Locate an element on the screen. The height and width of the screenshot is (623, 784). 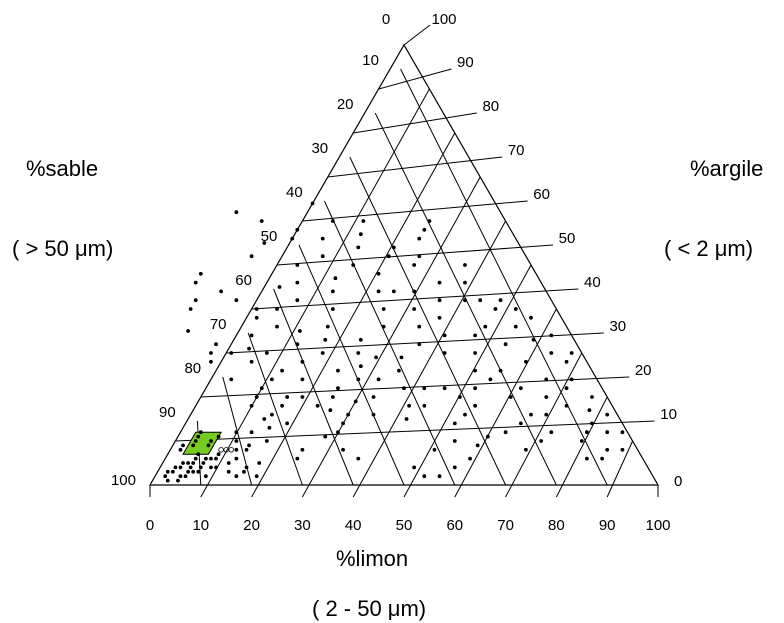
clay-tick-20: 20 is located at coordinates (643, 370).